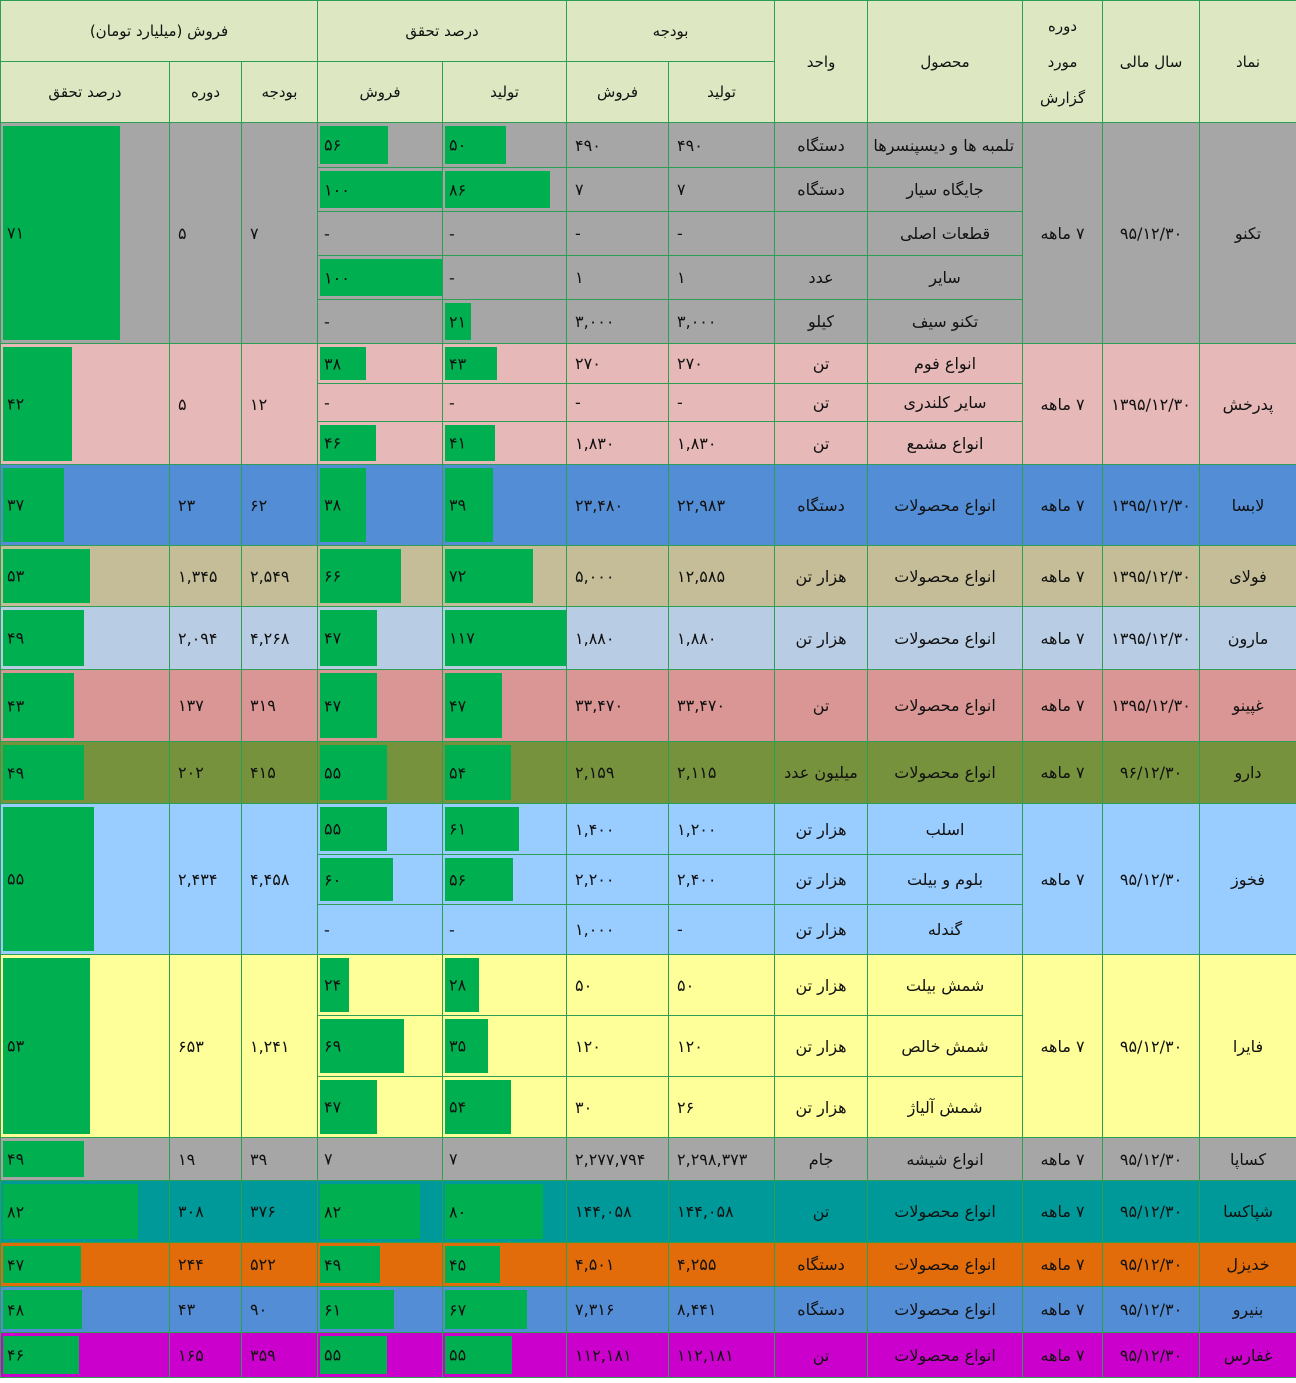 The width and height of the screenshot is (1296, 1383). What do you see at coordinates (16, 772) in the screenshot?
I see `achievement-value: ۴۹` at bounding box center [16, 772].